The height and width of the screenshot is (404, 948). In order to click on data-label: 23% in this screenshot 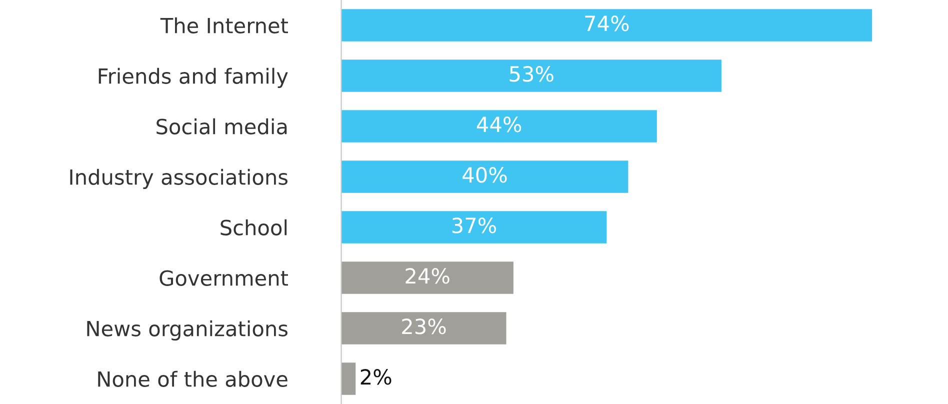, I will do `click(424, 326)`.